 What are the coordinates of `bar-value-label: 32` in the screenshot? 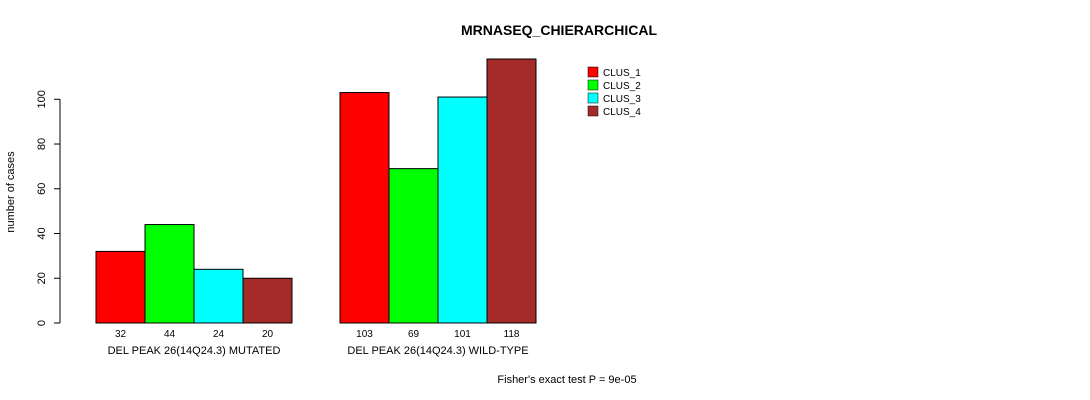 It's located at (121, 334).